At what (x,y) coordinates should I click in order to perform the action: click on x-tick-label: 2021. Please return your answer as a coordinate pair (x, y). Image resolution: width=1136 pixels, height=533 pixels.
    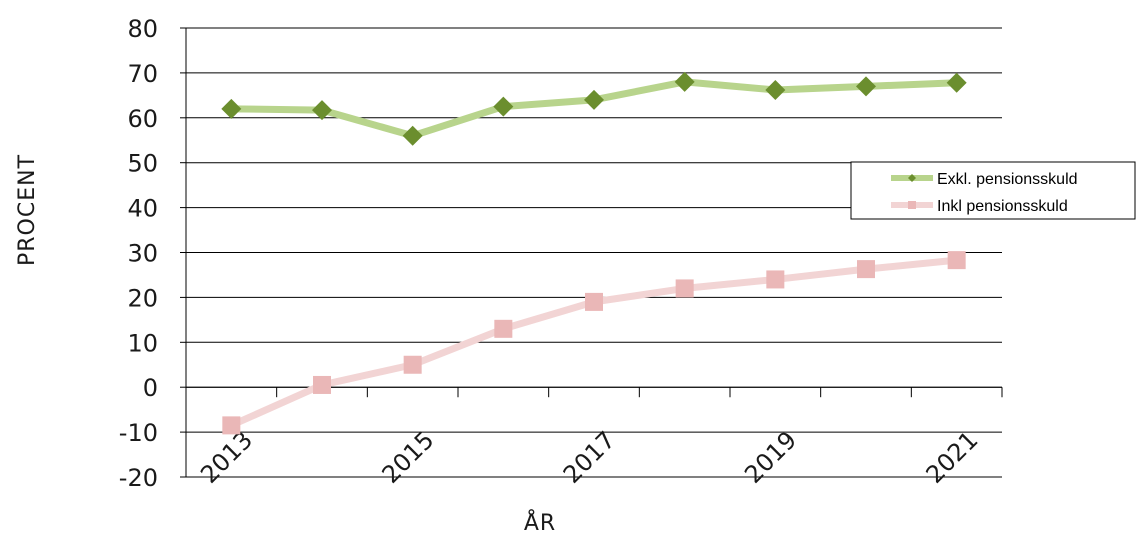
    Looking at the image, I should click on (952, 457).